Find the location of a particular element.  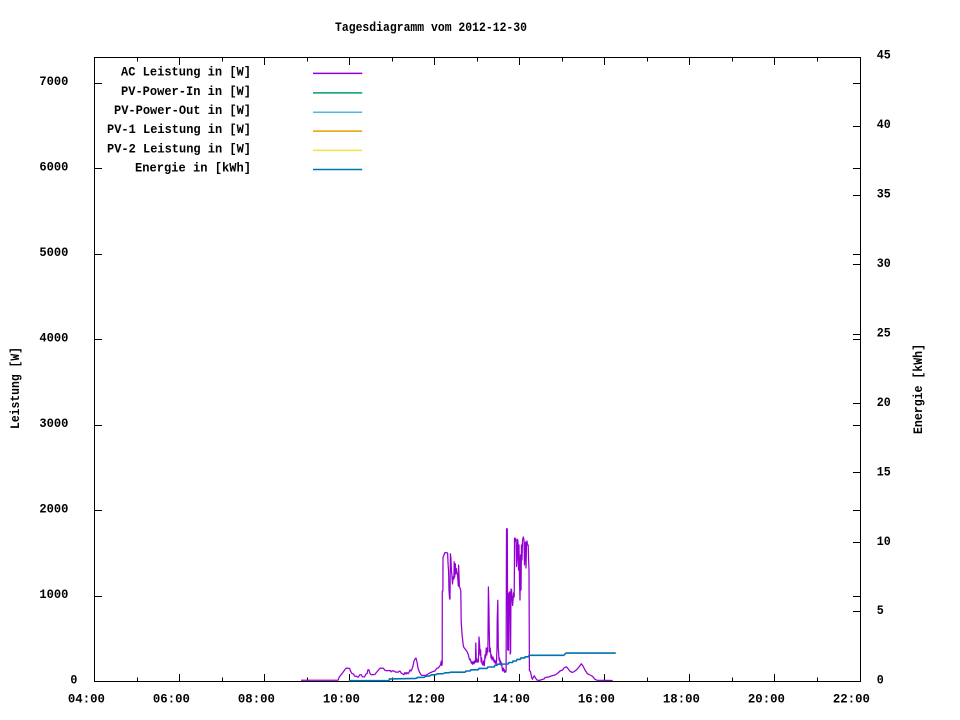

svg-text: 20 is located at coordinates (884, 402).